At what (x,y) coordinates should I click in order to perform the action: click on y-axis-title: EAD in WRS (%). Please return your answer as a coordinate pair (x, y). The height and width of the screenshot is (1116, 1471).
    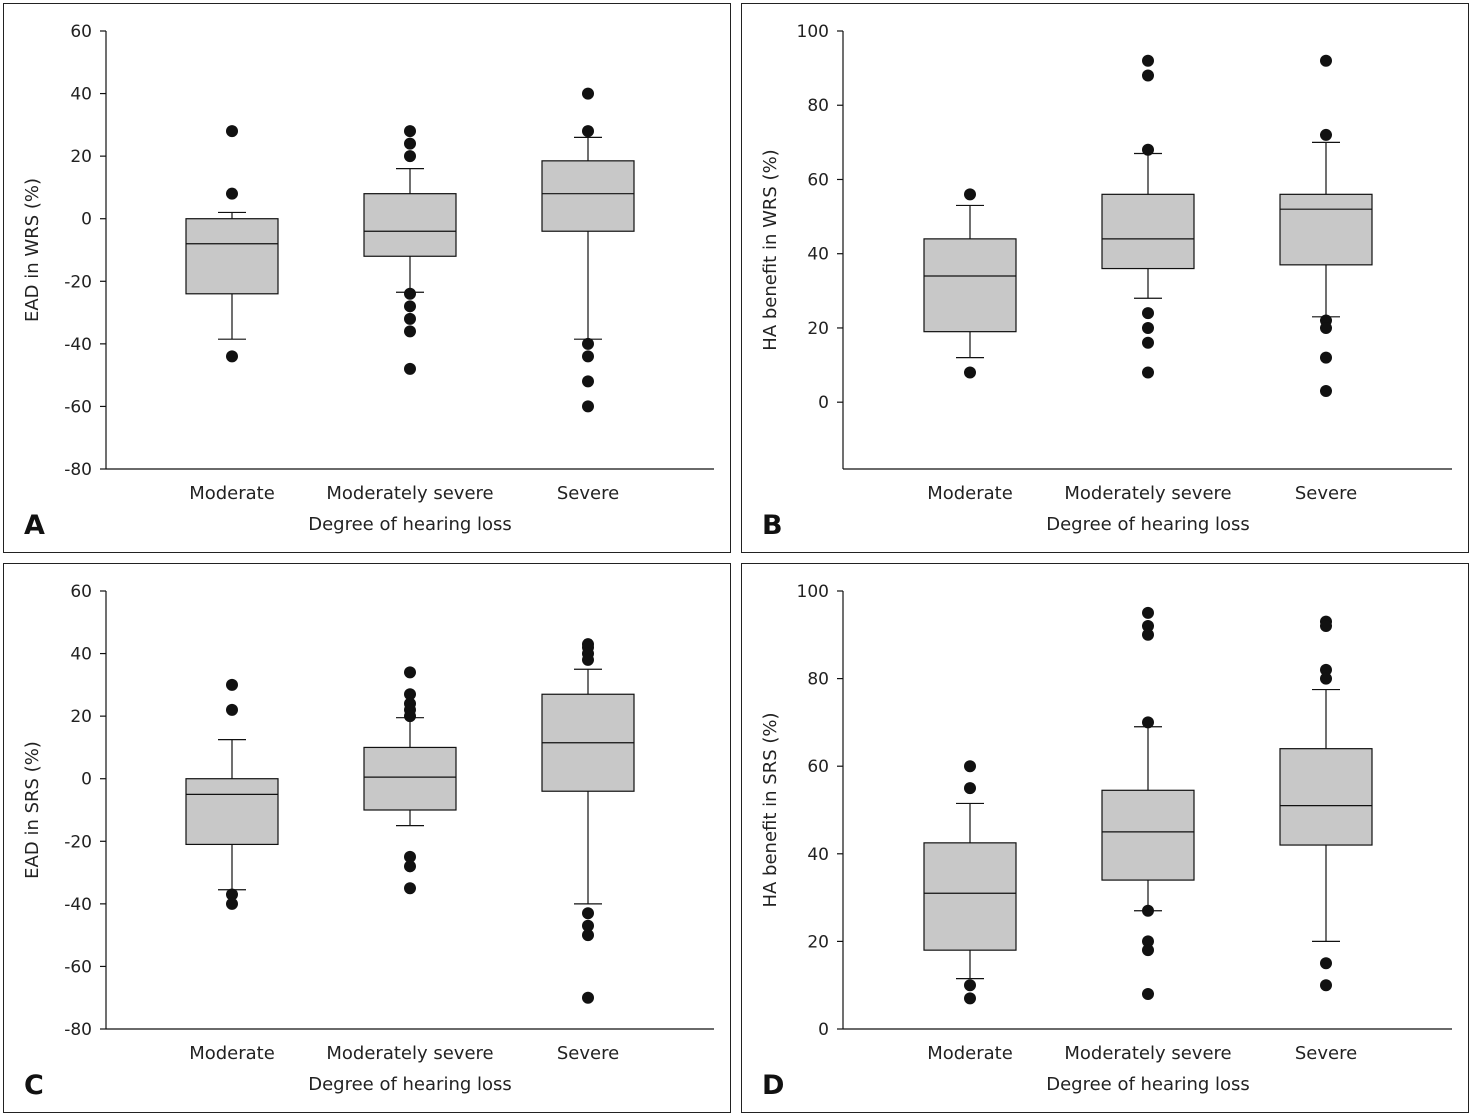
    Looking at the image, I should click on (32, 250).